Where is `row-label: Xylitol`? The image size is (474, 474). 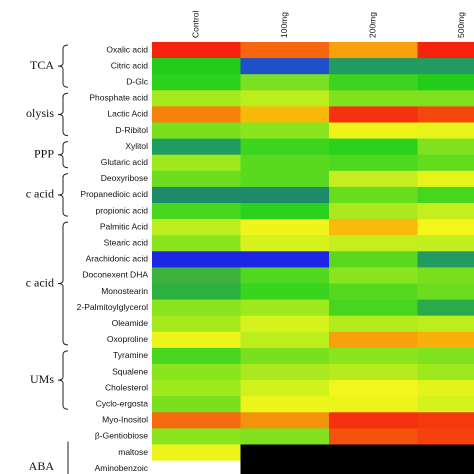
row-label: Xylitol is located at coordinates (136, 146).